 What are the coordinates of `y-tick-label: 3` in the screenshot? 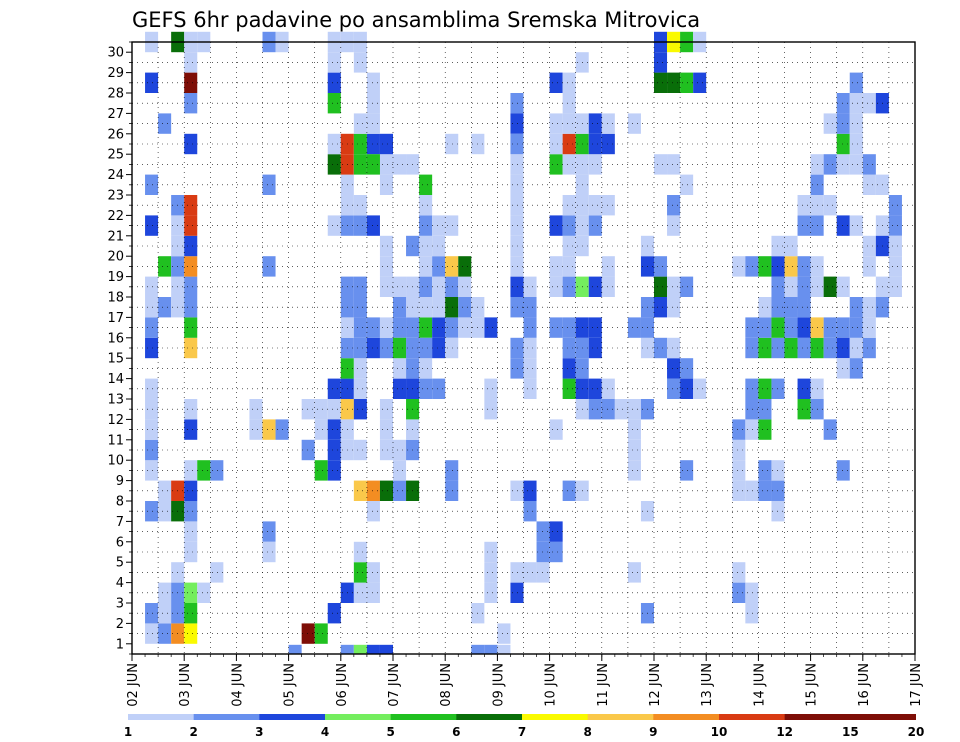 It's located at (120, 604).